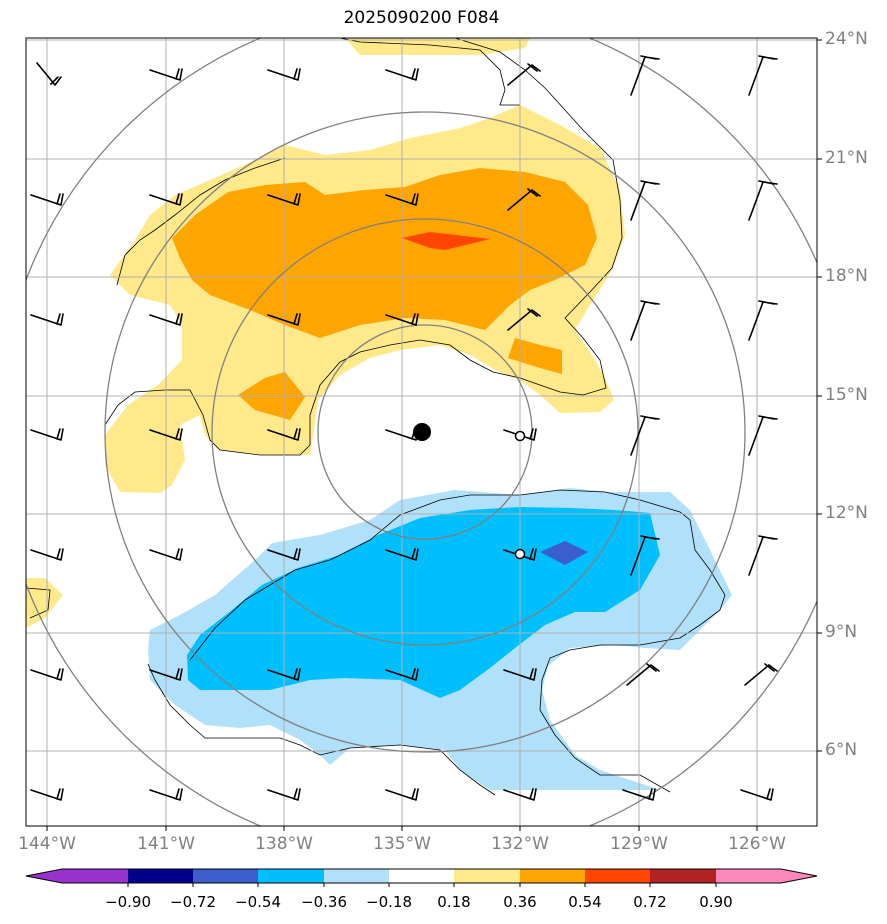 The image size is (887, 924). Describe the element at coordinates (520, 902) in the screenshot. I see `colorbar-label: 0.36` at that location.